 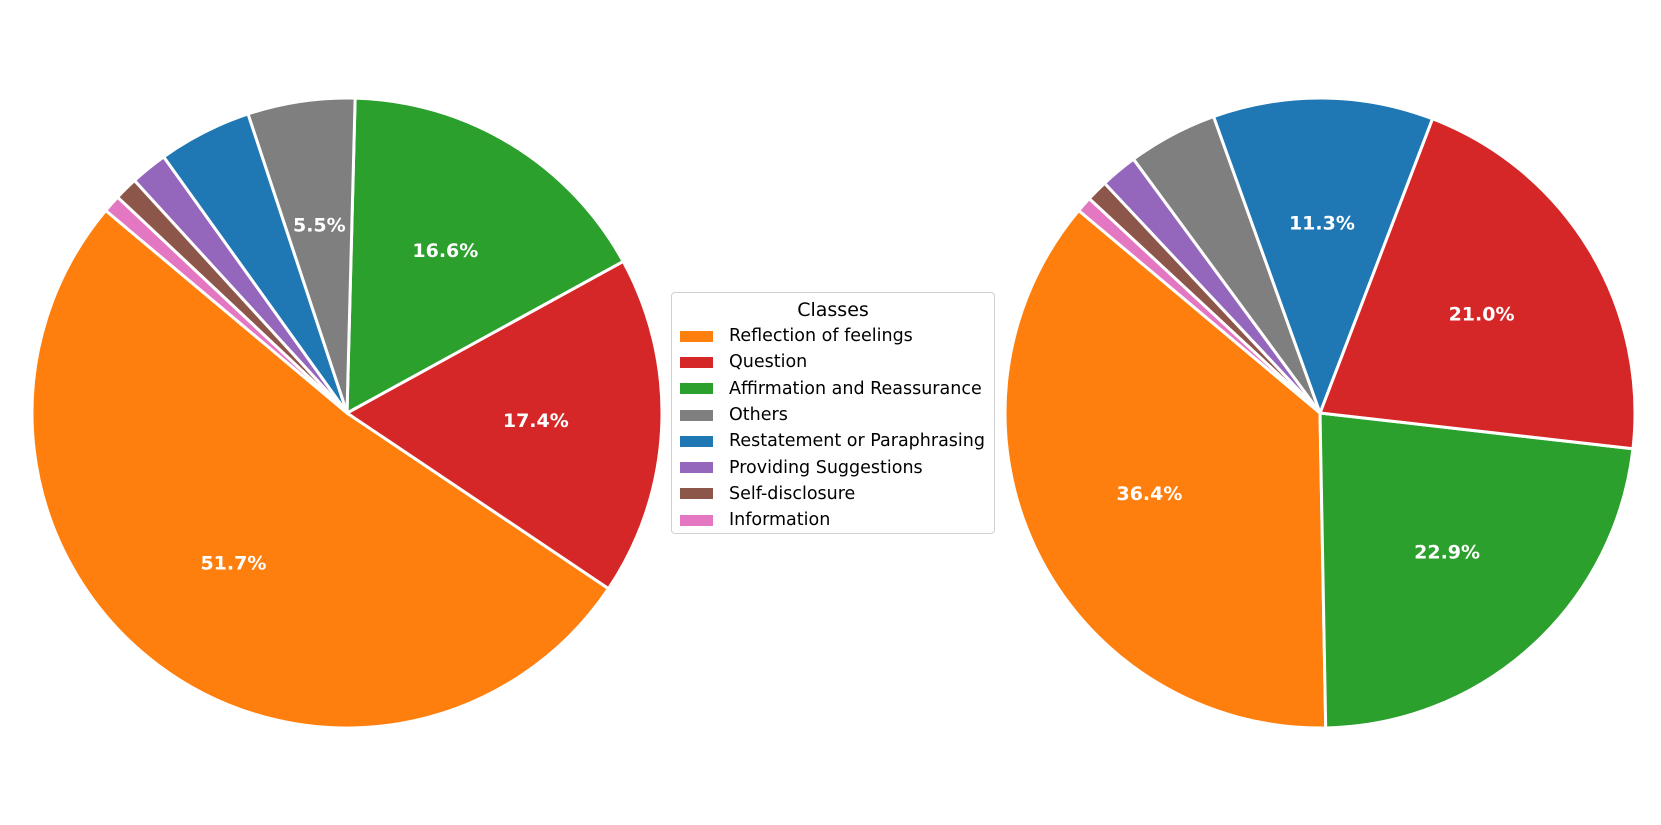 I want to click on legend-item: Restatement or Paraphrasing, so click(x=833, y=441).